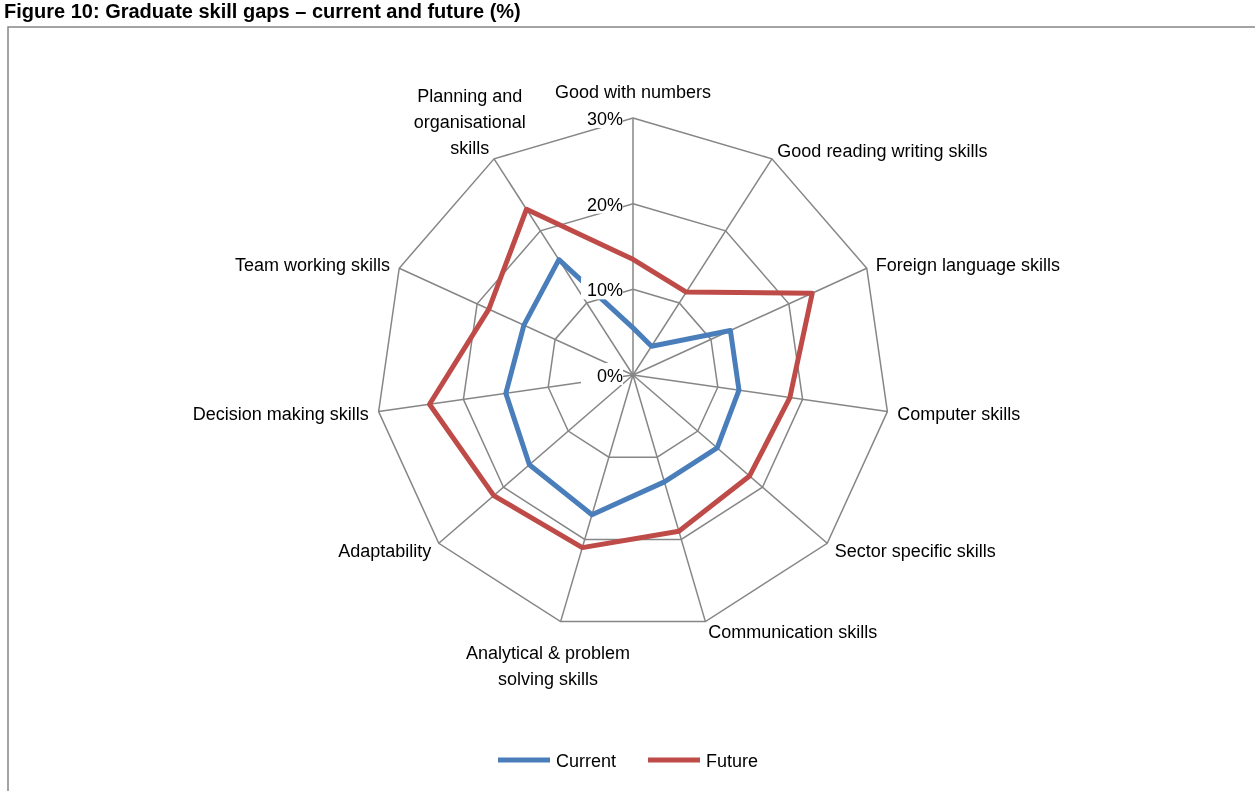  Describe the element at coordinates (609, 376) in the screenshot. I see `y-tick-label: 0%` at that location.